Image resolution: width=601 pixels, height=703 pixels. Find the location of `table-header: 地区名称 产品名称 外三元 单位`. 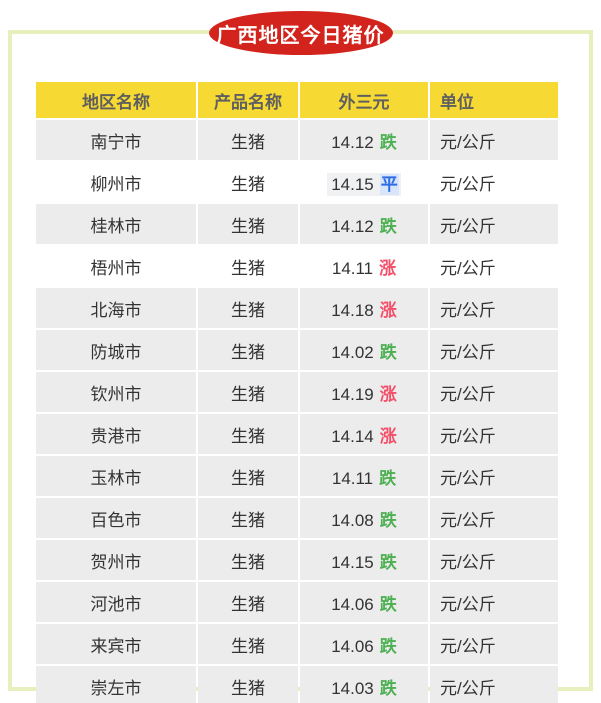

table-header: 地区名称 产品名称 外三元 单位 is located at coordinates (297, 100).